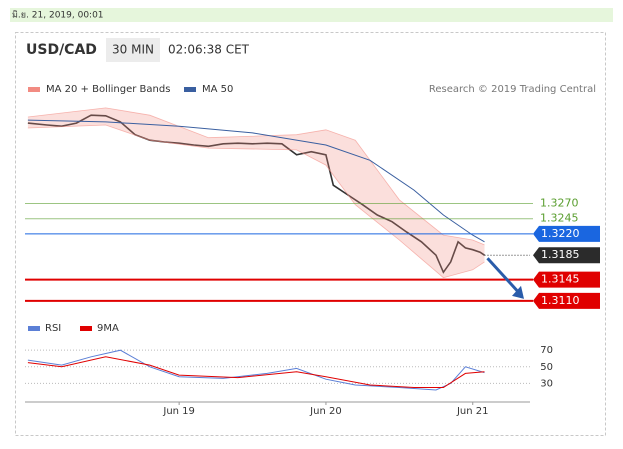 This screenshot has height=449, width=623. What do you see at coordinates (559, 202) in the screenshot?
I see `level-label: 1.3270` at bounding box center [559, 202].